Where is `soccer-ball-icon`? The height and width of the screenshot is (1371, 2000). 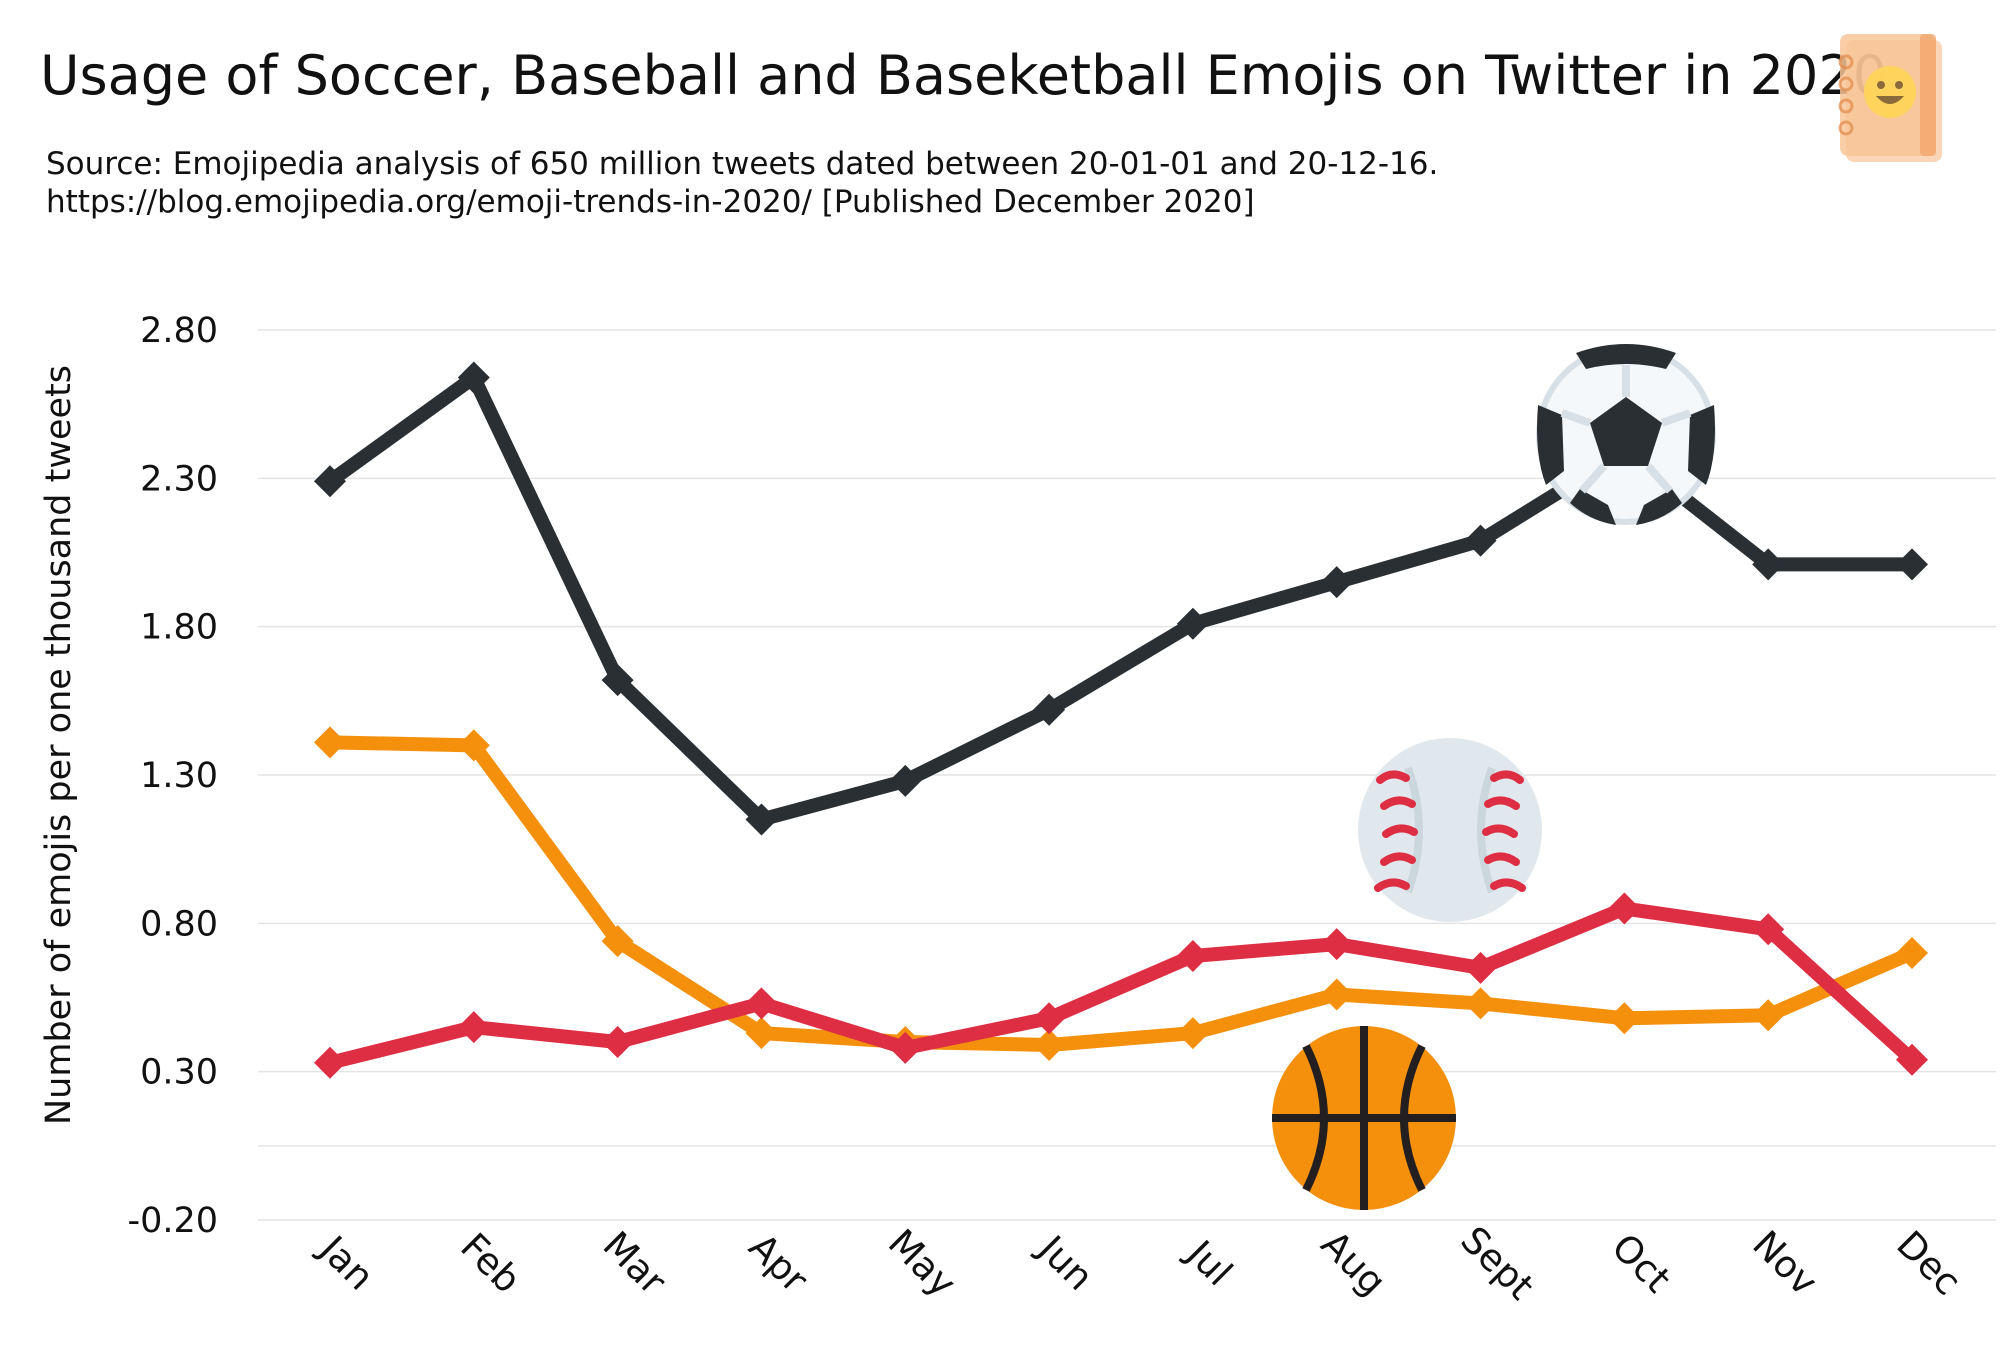 soccer-ball-icon is located at coordinates (1626, 434).